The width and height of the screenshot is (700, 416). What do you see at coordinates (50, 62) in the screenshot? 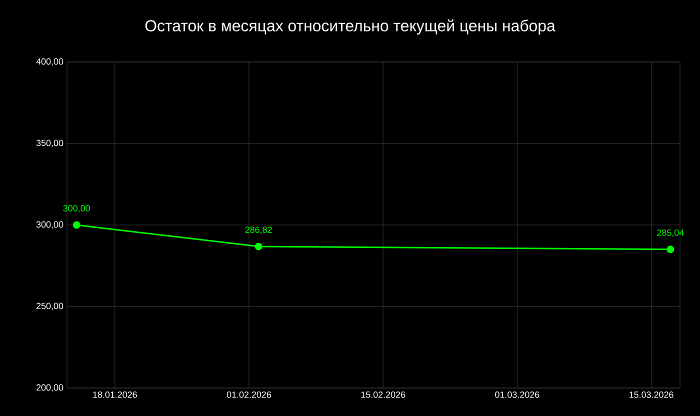
I see `y-tick-label: 400,00` at bounding box center [50, 62].